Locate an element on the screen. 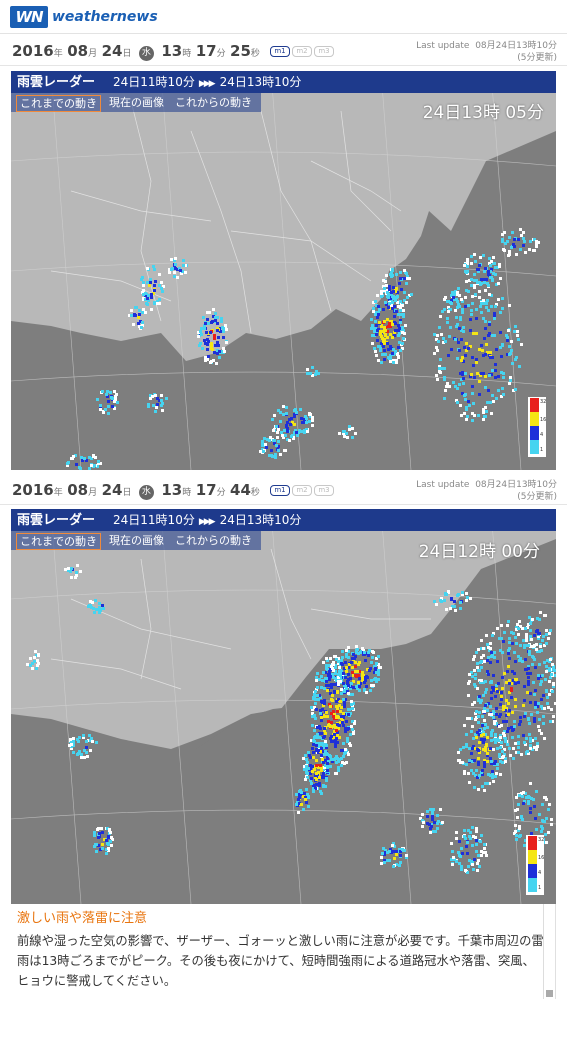 This screenshot has height=1054, width=567. weathernews-logo: WN is located at coordinates (29, 17).